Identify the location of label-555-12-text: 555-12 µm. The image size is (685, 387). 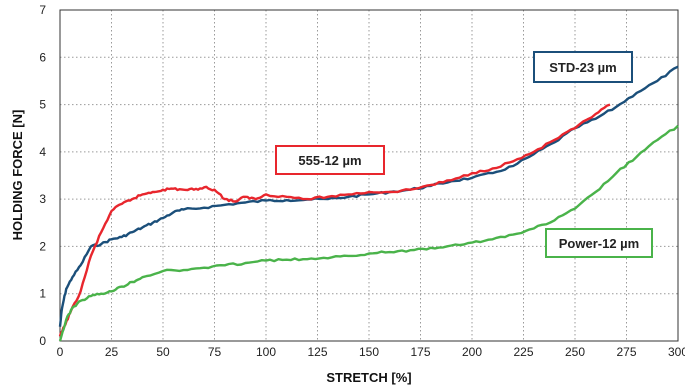
(329, 160).